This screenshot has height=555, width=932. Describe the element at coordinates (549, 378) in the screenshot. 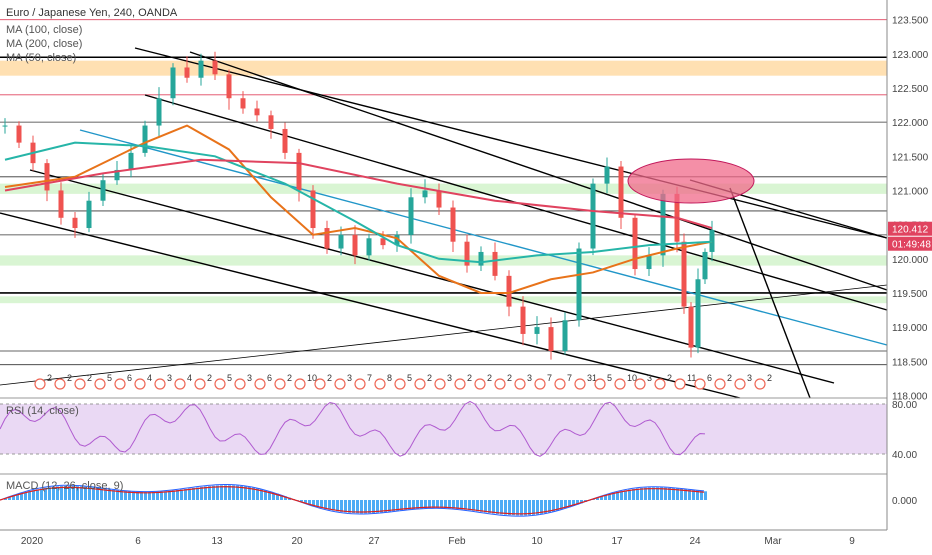

I see `event-count: 7` at that location.